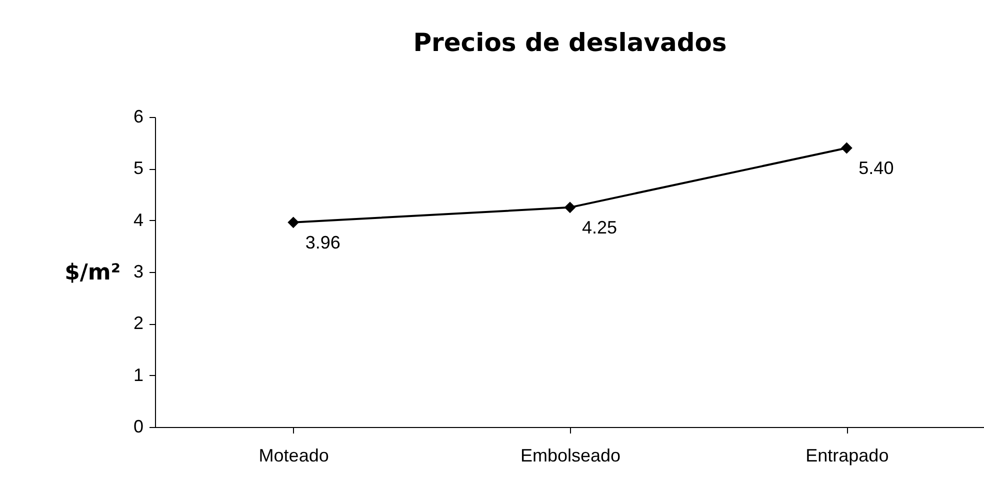 This screenshot has height=477, width=984. I want to click on y-tick-label: 0, so click(138, 426).